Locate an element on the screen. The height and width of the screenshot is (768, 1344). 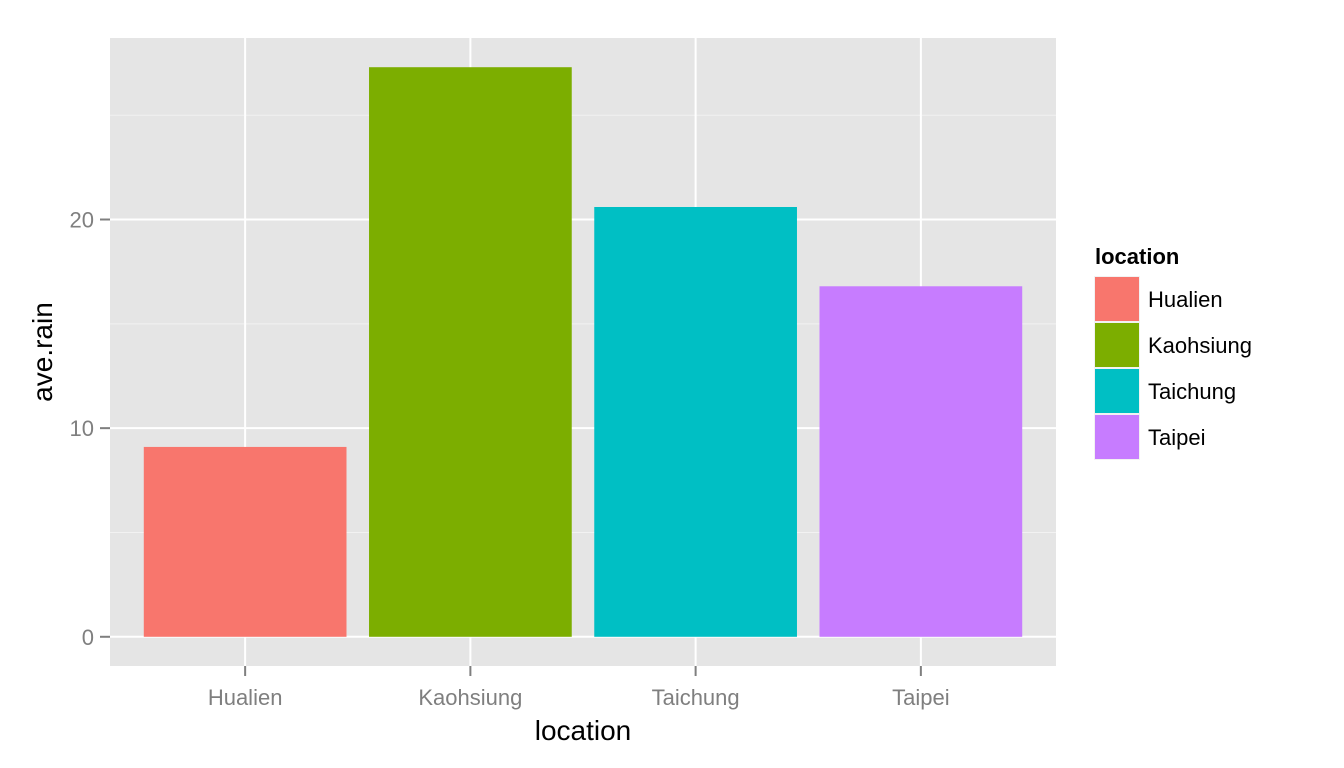
legend-swatch-kaohsiung is located at coordinates (1117, 345).